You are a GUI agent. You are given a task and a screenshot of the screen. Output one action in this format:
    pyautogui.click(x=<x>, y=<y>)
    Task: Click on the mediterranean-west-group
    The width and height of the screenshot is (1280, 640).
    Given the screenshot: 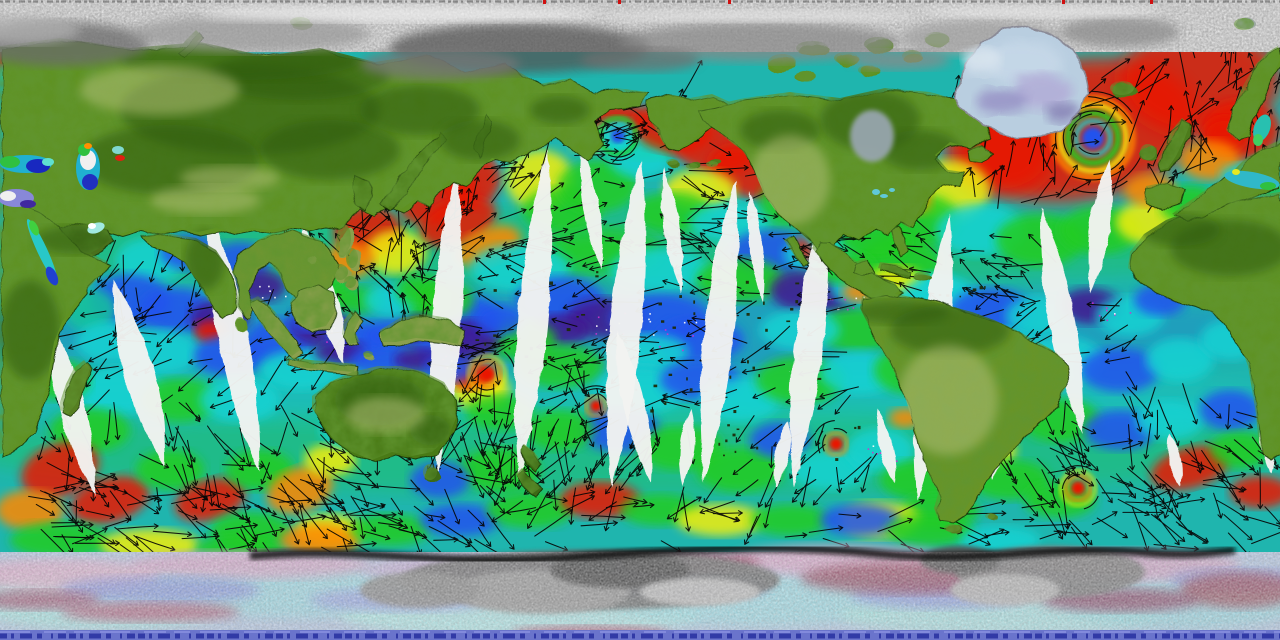 What is the action you would take?
    pyautogui.click(x=18, y=198)
    